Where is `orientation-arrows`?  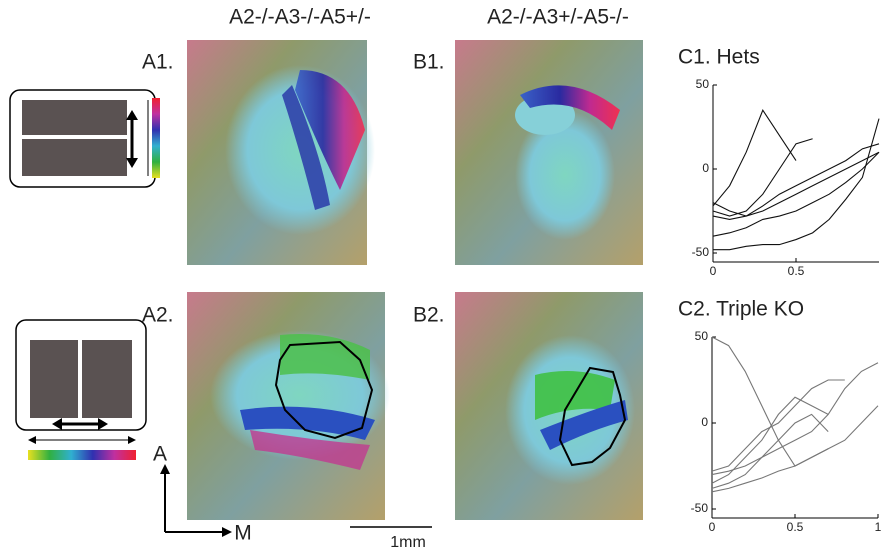
orientation-arrows is located at coordinates (196, 500).